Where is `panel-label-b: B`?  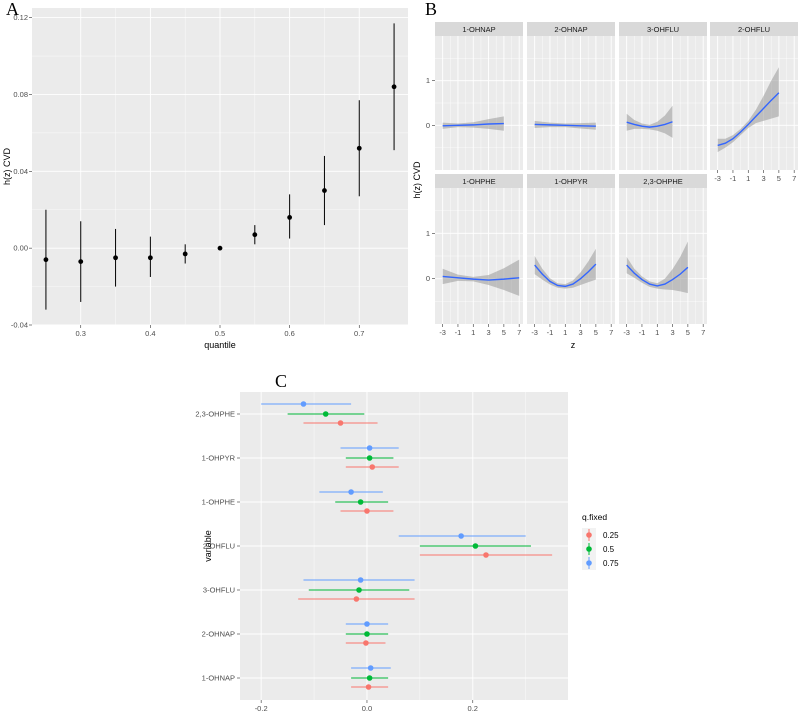
panel-label-b: B is located at coordinates (431, 9).